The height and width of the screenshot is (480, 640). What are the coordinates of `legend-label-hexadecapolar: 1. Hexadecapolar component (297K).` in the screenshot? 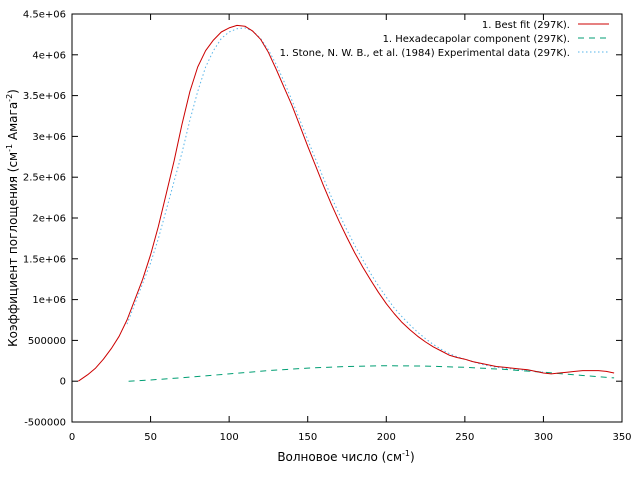 It's located at (476, 39).